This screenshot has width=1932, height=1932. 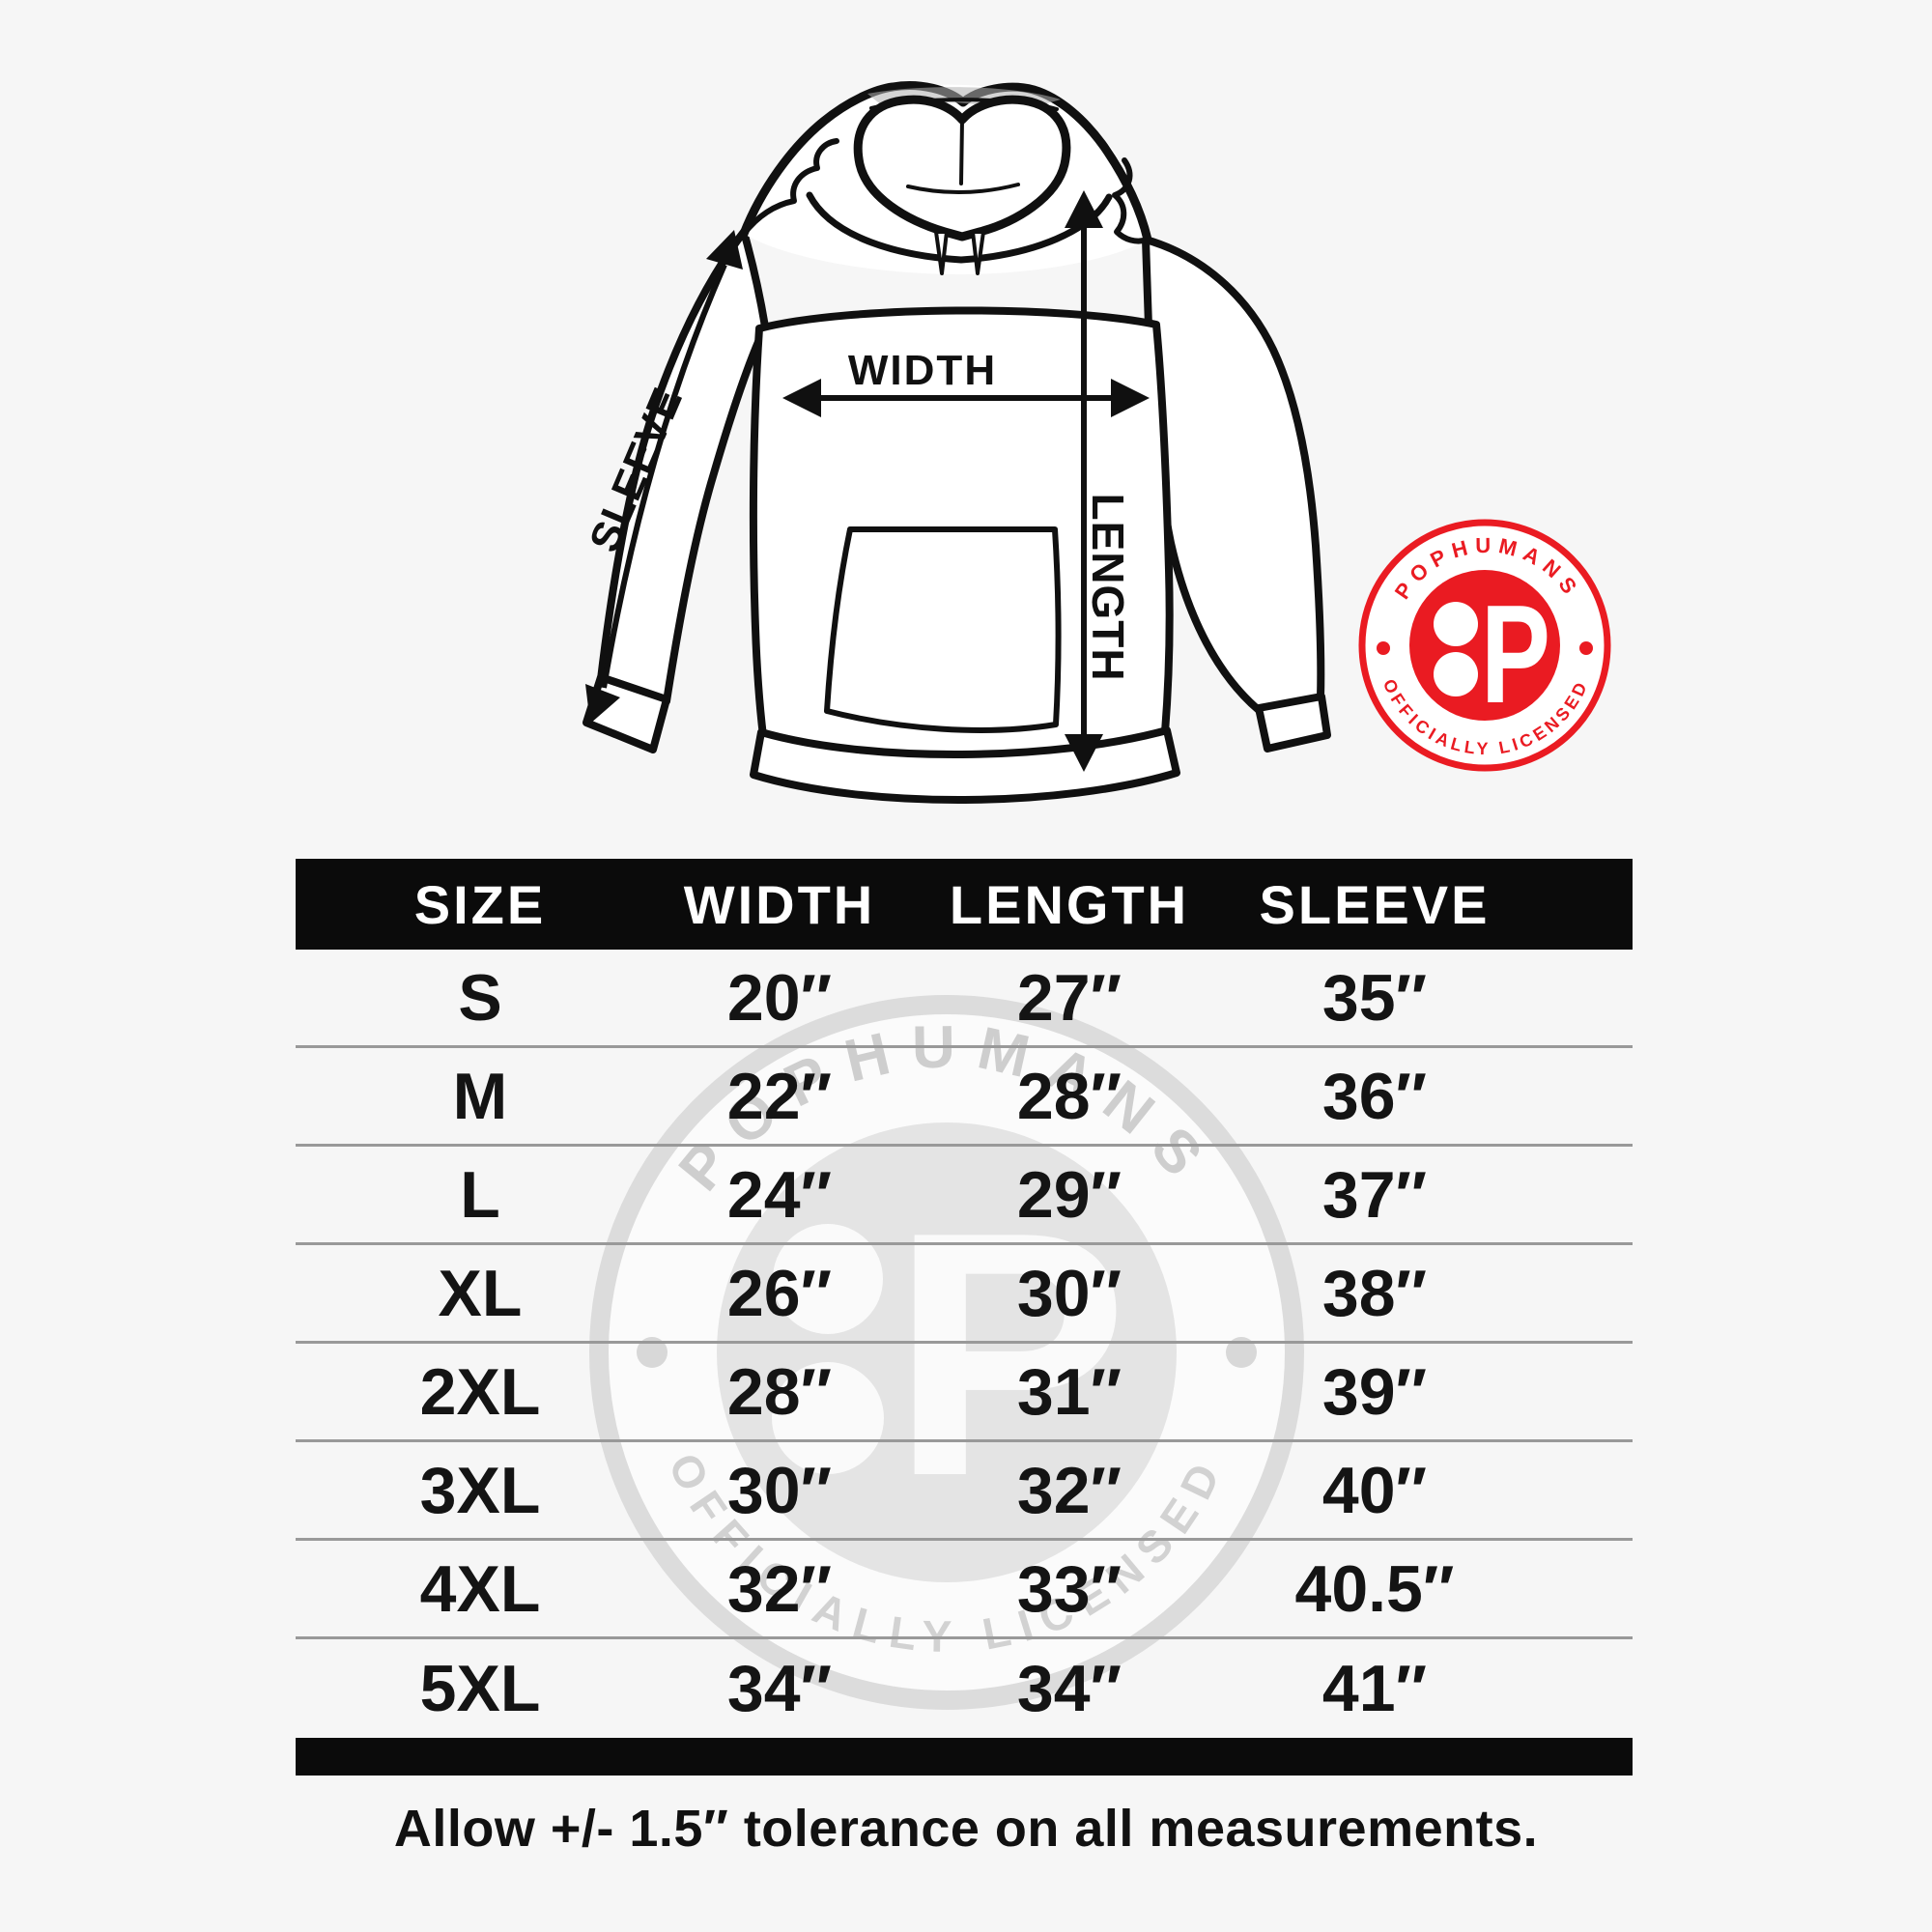 I want to click on measurement-arrows, so click(x=867, y=481).